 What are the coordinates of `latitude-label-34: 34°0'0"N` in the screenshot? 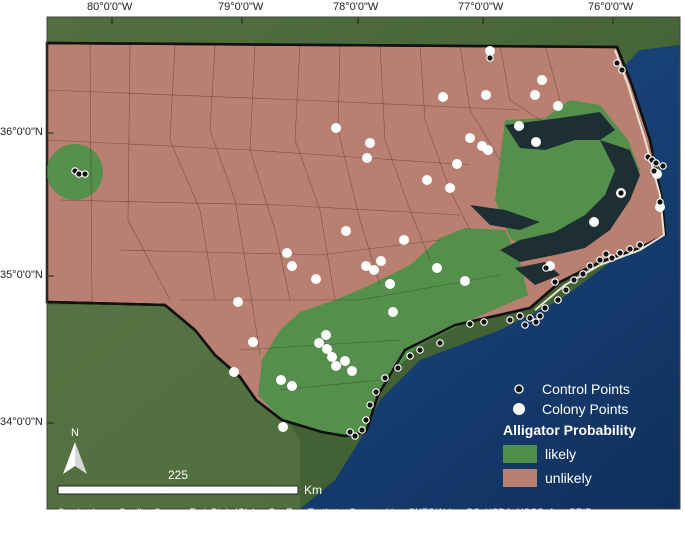 It's located at (21, 422).